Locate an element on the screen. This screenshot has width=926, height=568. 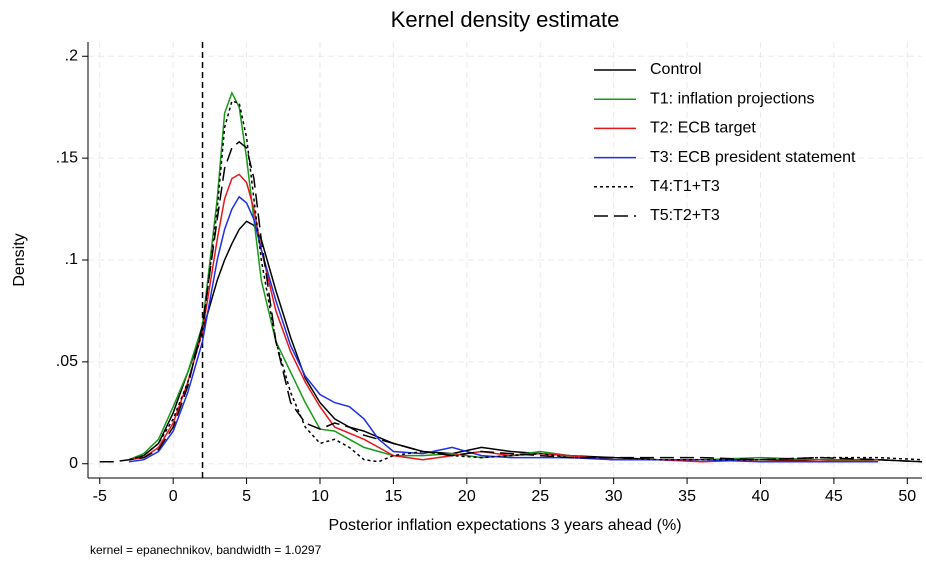
x-tick-label: 45 is located at coordinates (834, 496).